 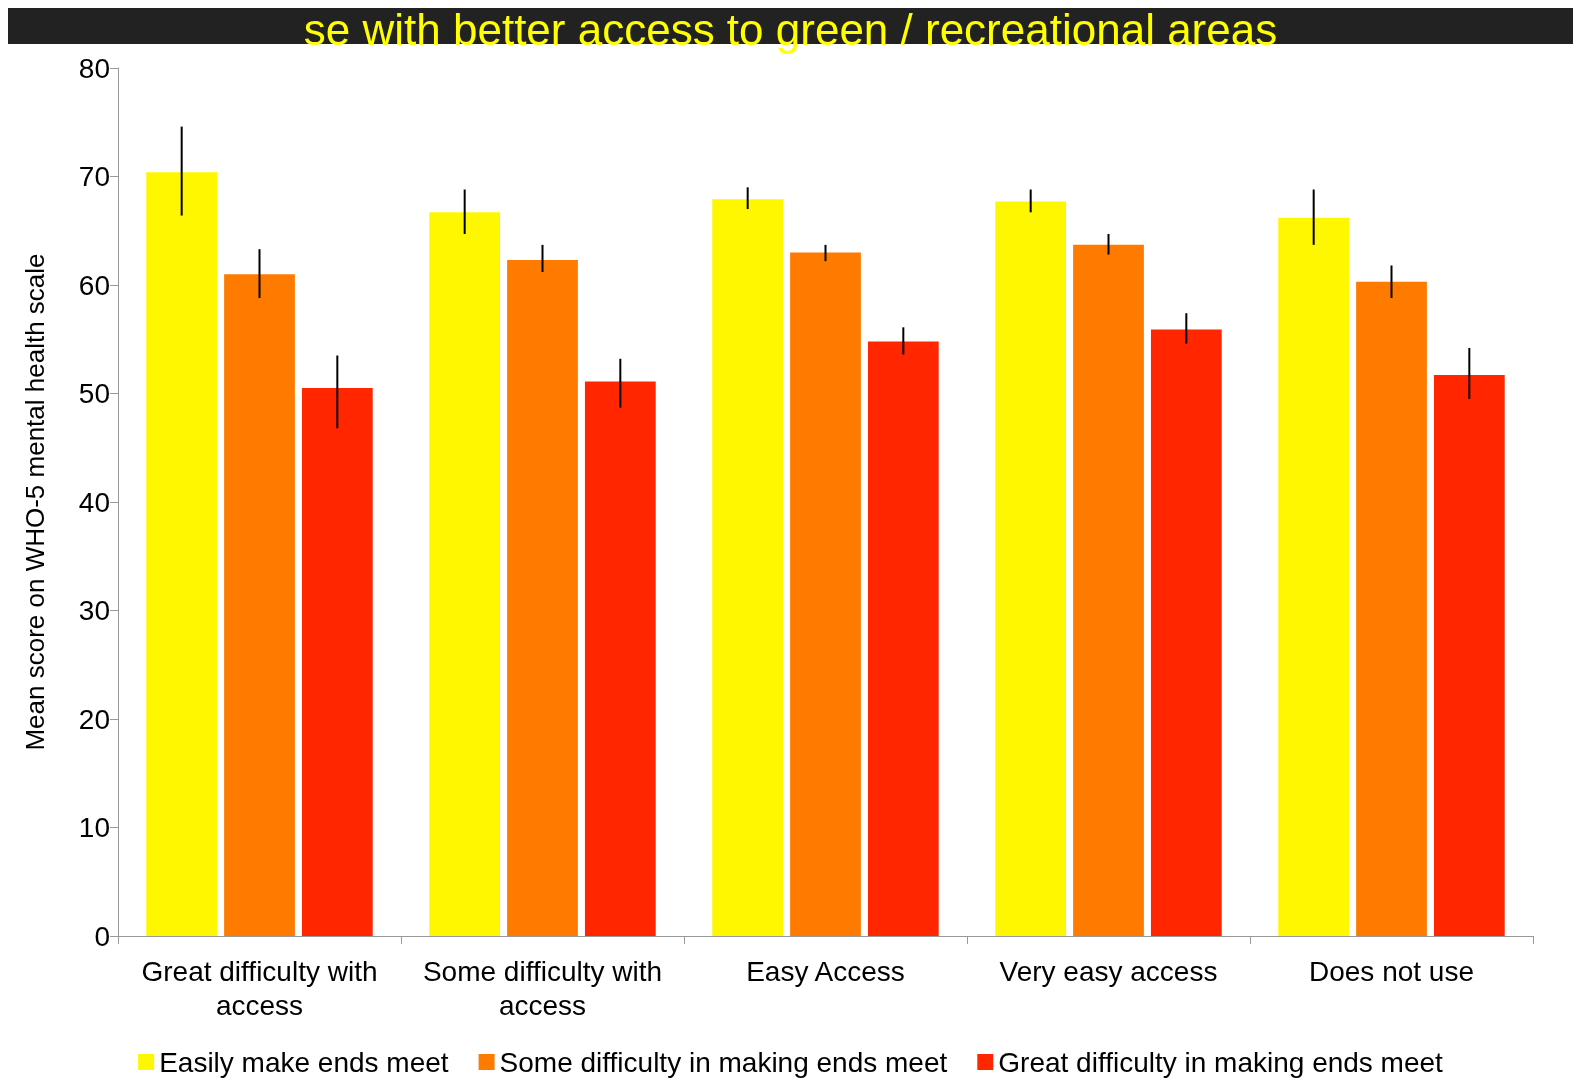 I want to click on y-tick-label: 10, so click(x=94, y=827).